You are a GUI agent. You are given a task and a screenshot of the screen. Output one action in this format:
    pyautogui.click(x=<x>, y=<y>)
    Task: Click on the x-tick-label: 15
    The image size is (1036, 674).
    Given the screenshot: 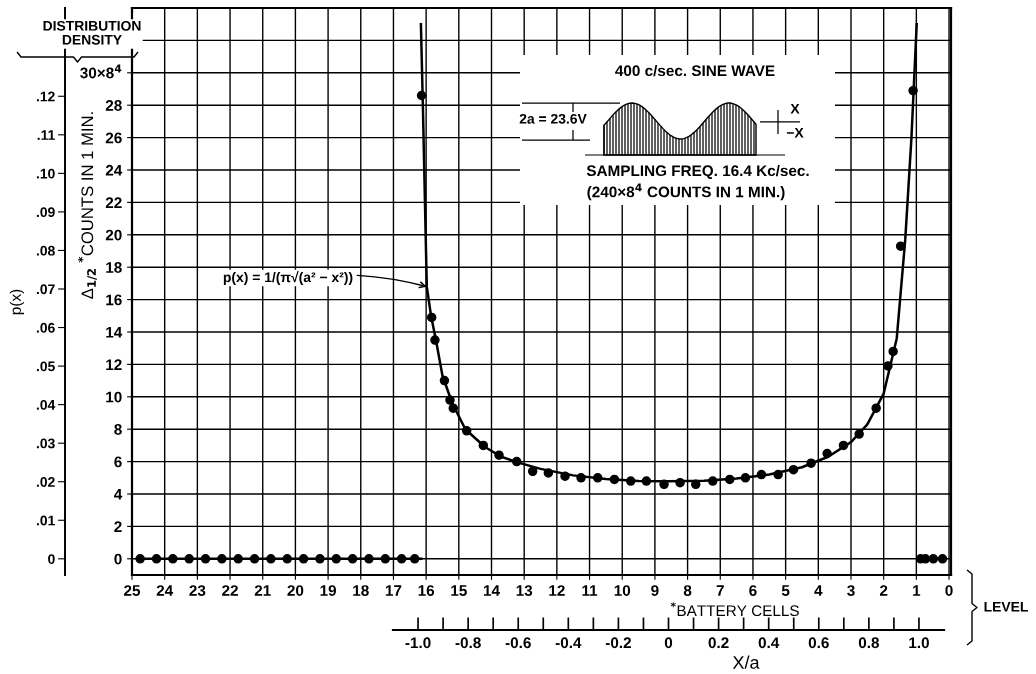 What is the action you would take?
    pyautogui.click(x=459, y=590)
    